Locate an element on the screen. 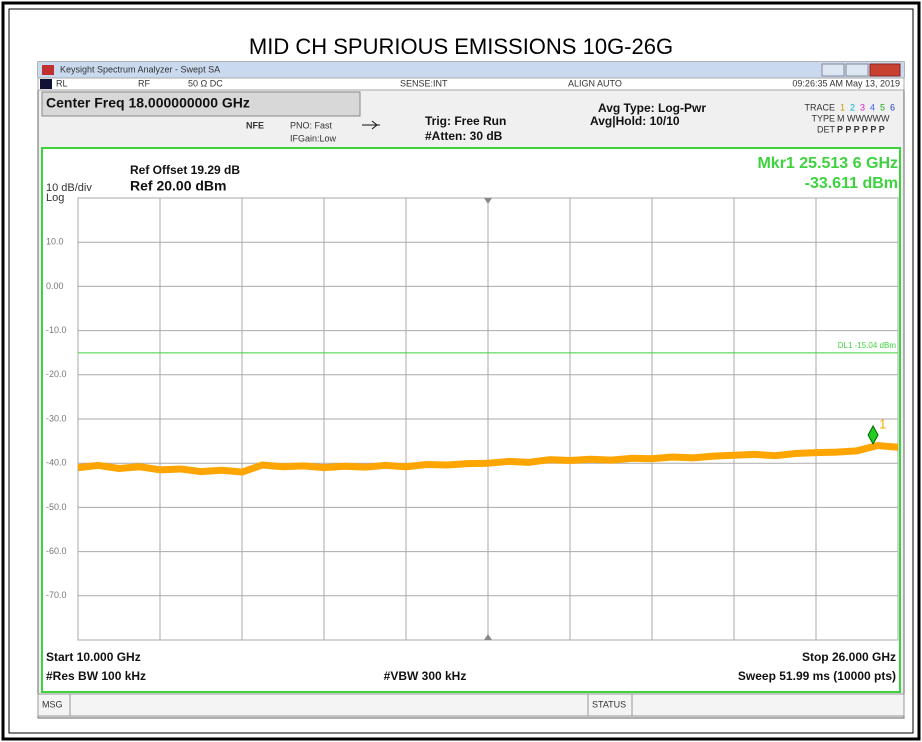  minimize-button is located at coordinates (833, 70).